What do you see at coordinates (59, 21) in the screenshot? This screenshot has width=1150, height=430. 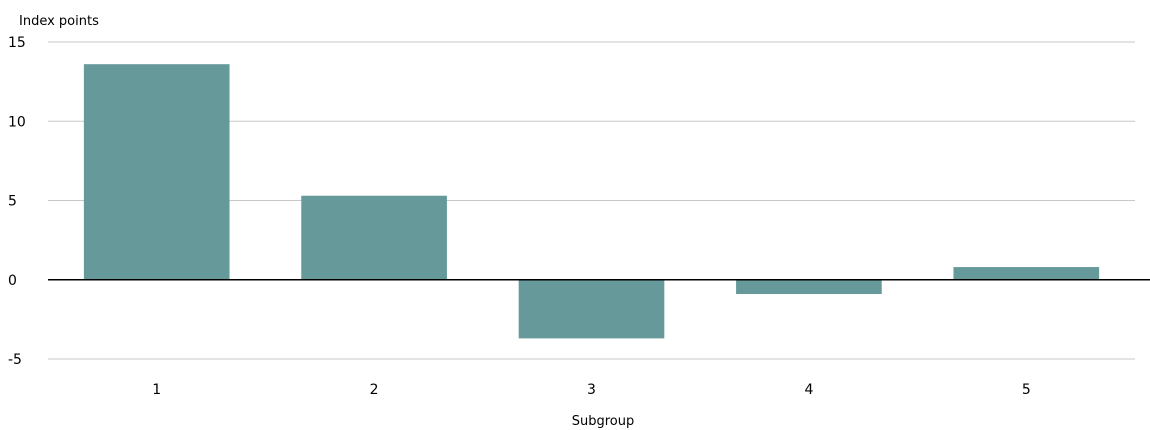 I see `y-axis-label: Index points` at bounding box center [59, 21].